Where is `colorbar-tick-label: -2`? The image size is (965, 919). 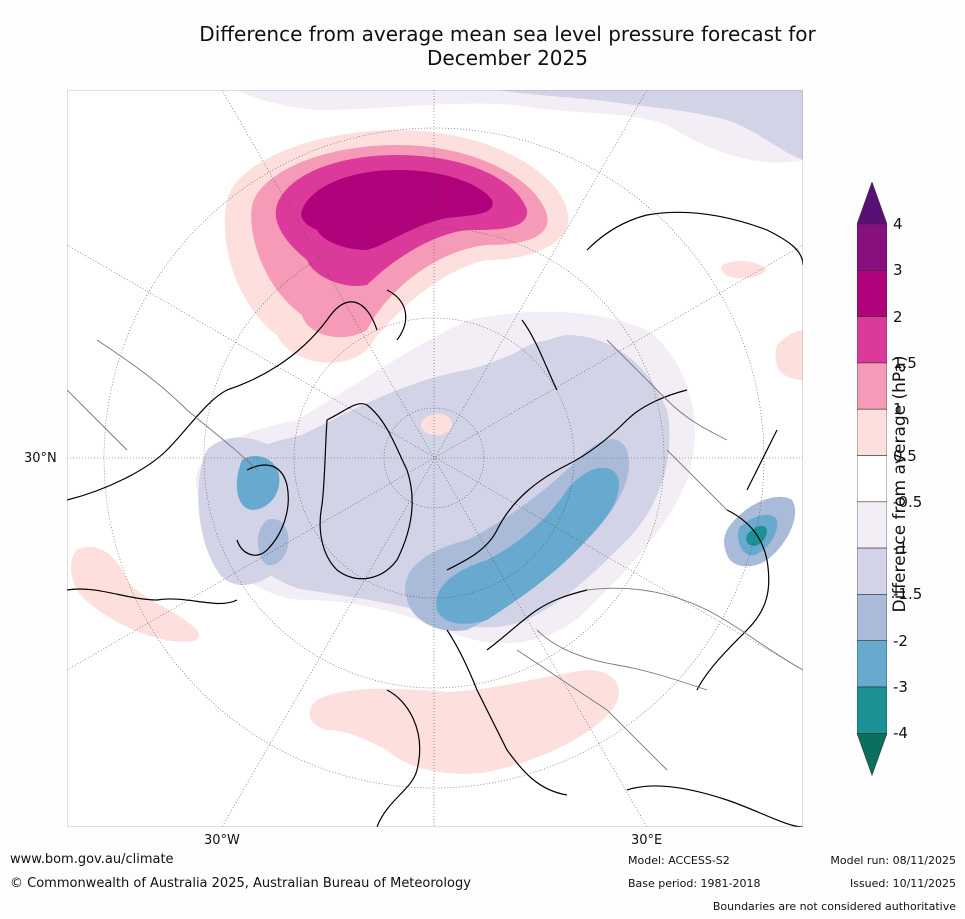 colorbar-tick-label: -2 is located at coordinates (900, 640).